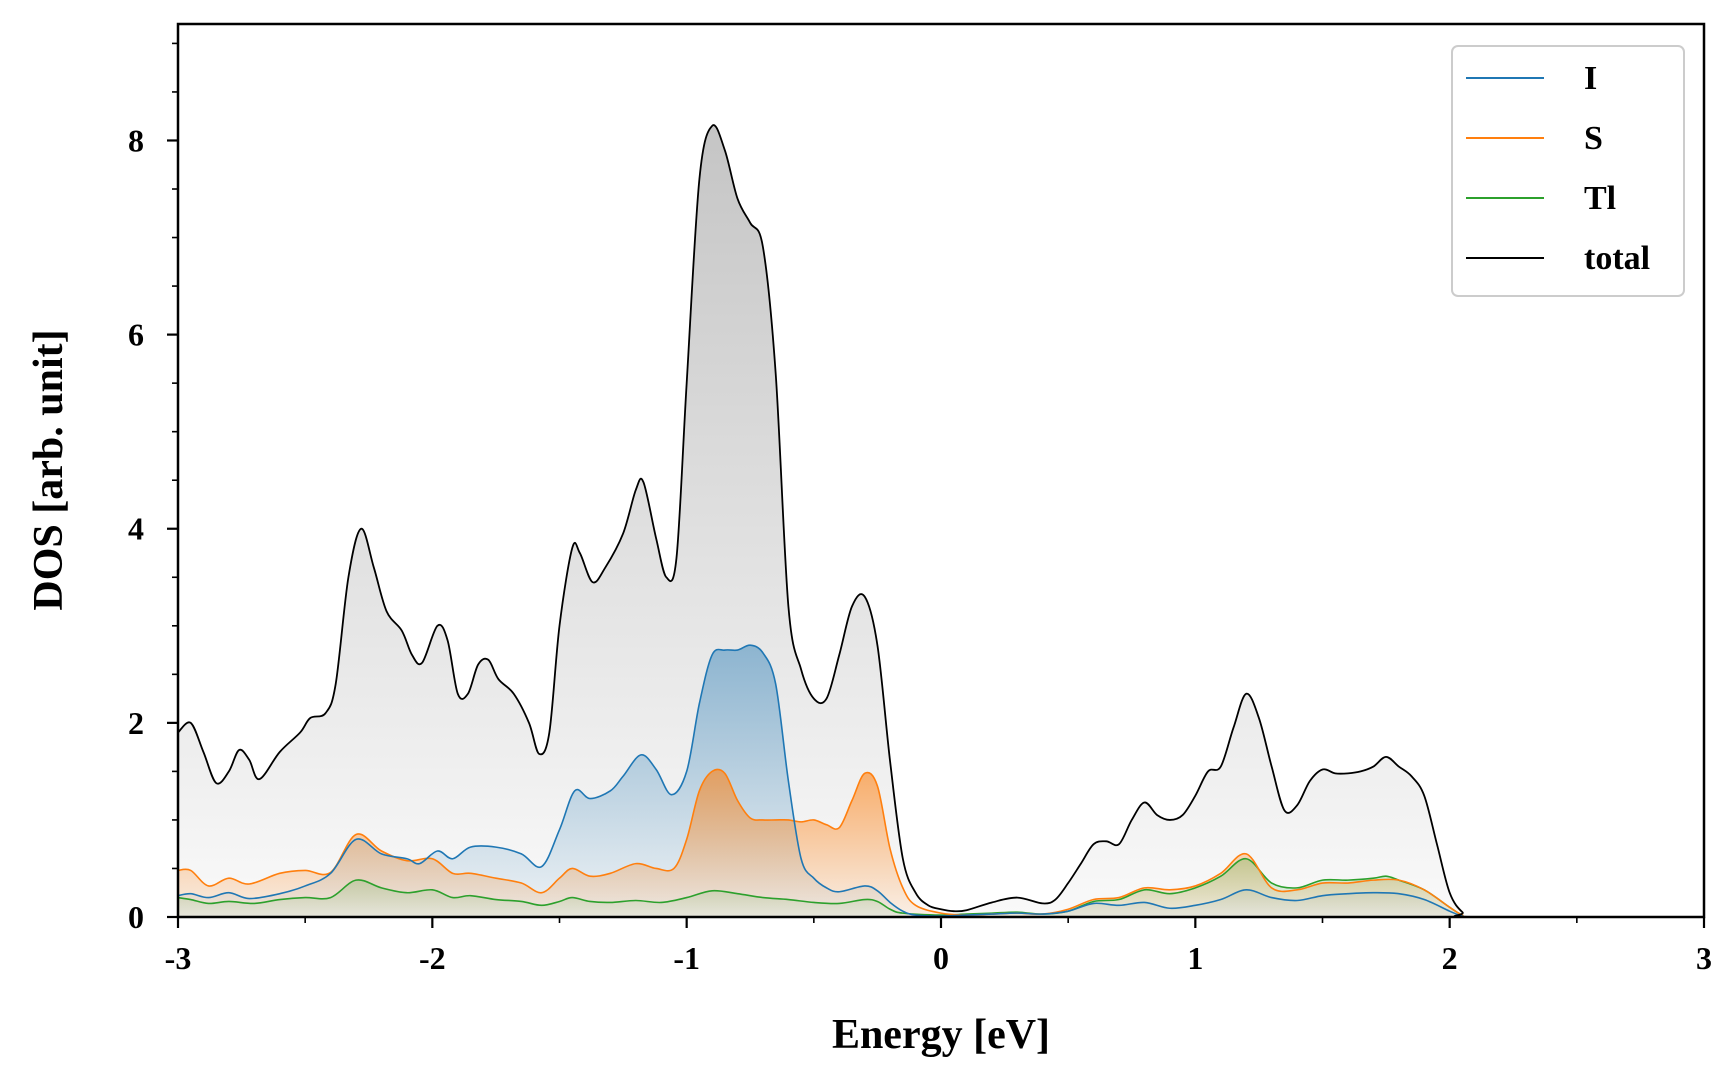 Image resolution: width=1728 pixels, height=1085 pixels. Describe the element at coordinates (432, 958) in the screenshot. I see `x-tick-label: -2` at that location.